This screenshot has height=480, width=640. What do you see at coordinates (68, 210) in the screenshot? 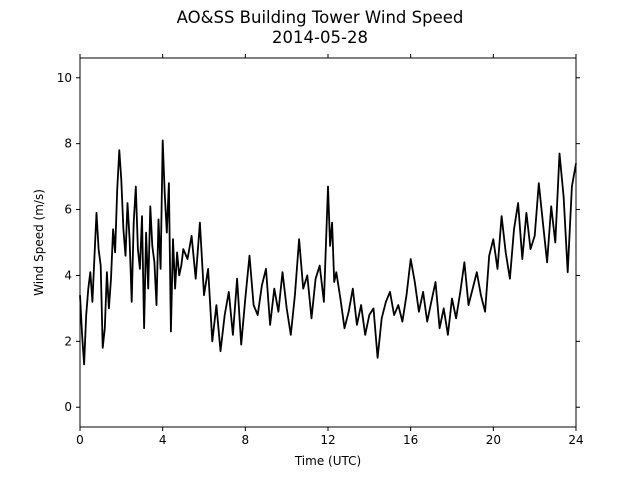
I see `y-tick-label: 6` at bounding box center [68, 210].